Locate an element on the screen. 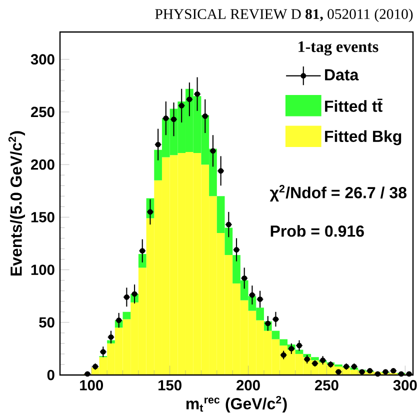 The width and height of the screenshot is (420, 418). x-tick-label: 250 is located at coordinates (326, 385).